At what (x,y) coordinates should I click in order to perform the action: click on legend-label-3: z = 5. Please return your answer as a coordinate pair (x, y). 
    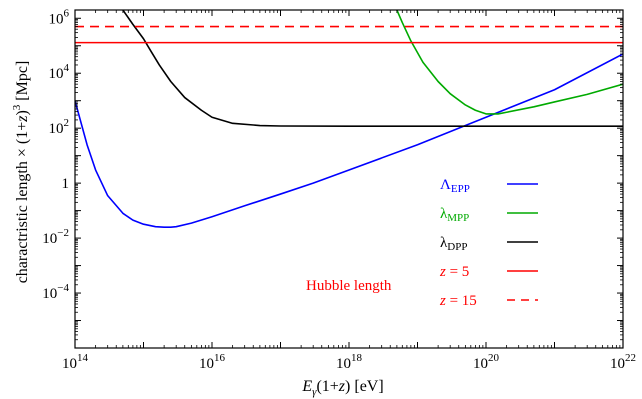
    Looking at the image, I should click on (454, 272).